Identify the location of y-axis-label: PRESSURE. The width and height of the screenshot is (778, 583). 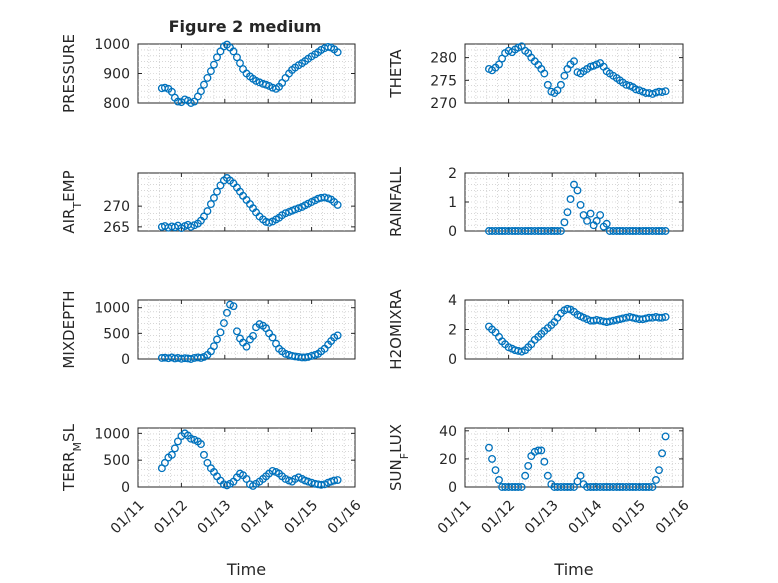
(69, 73).